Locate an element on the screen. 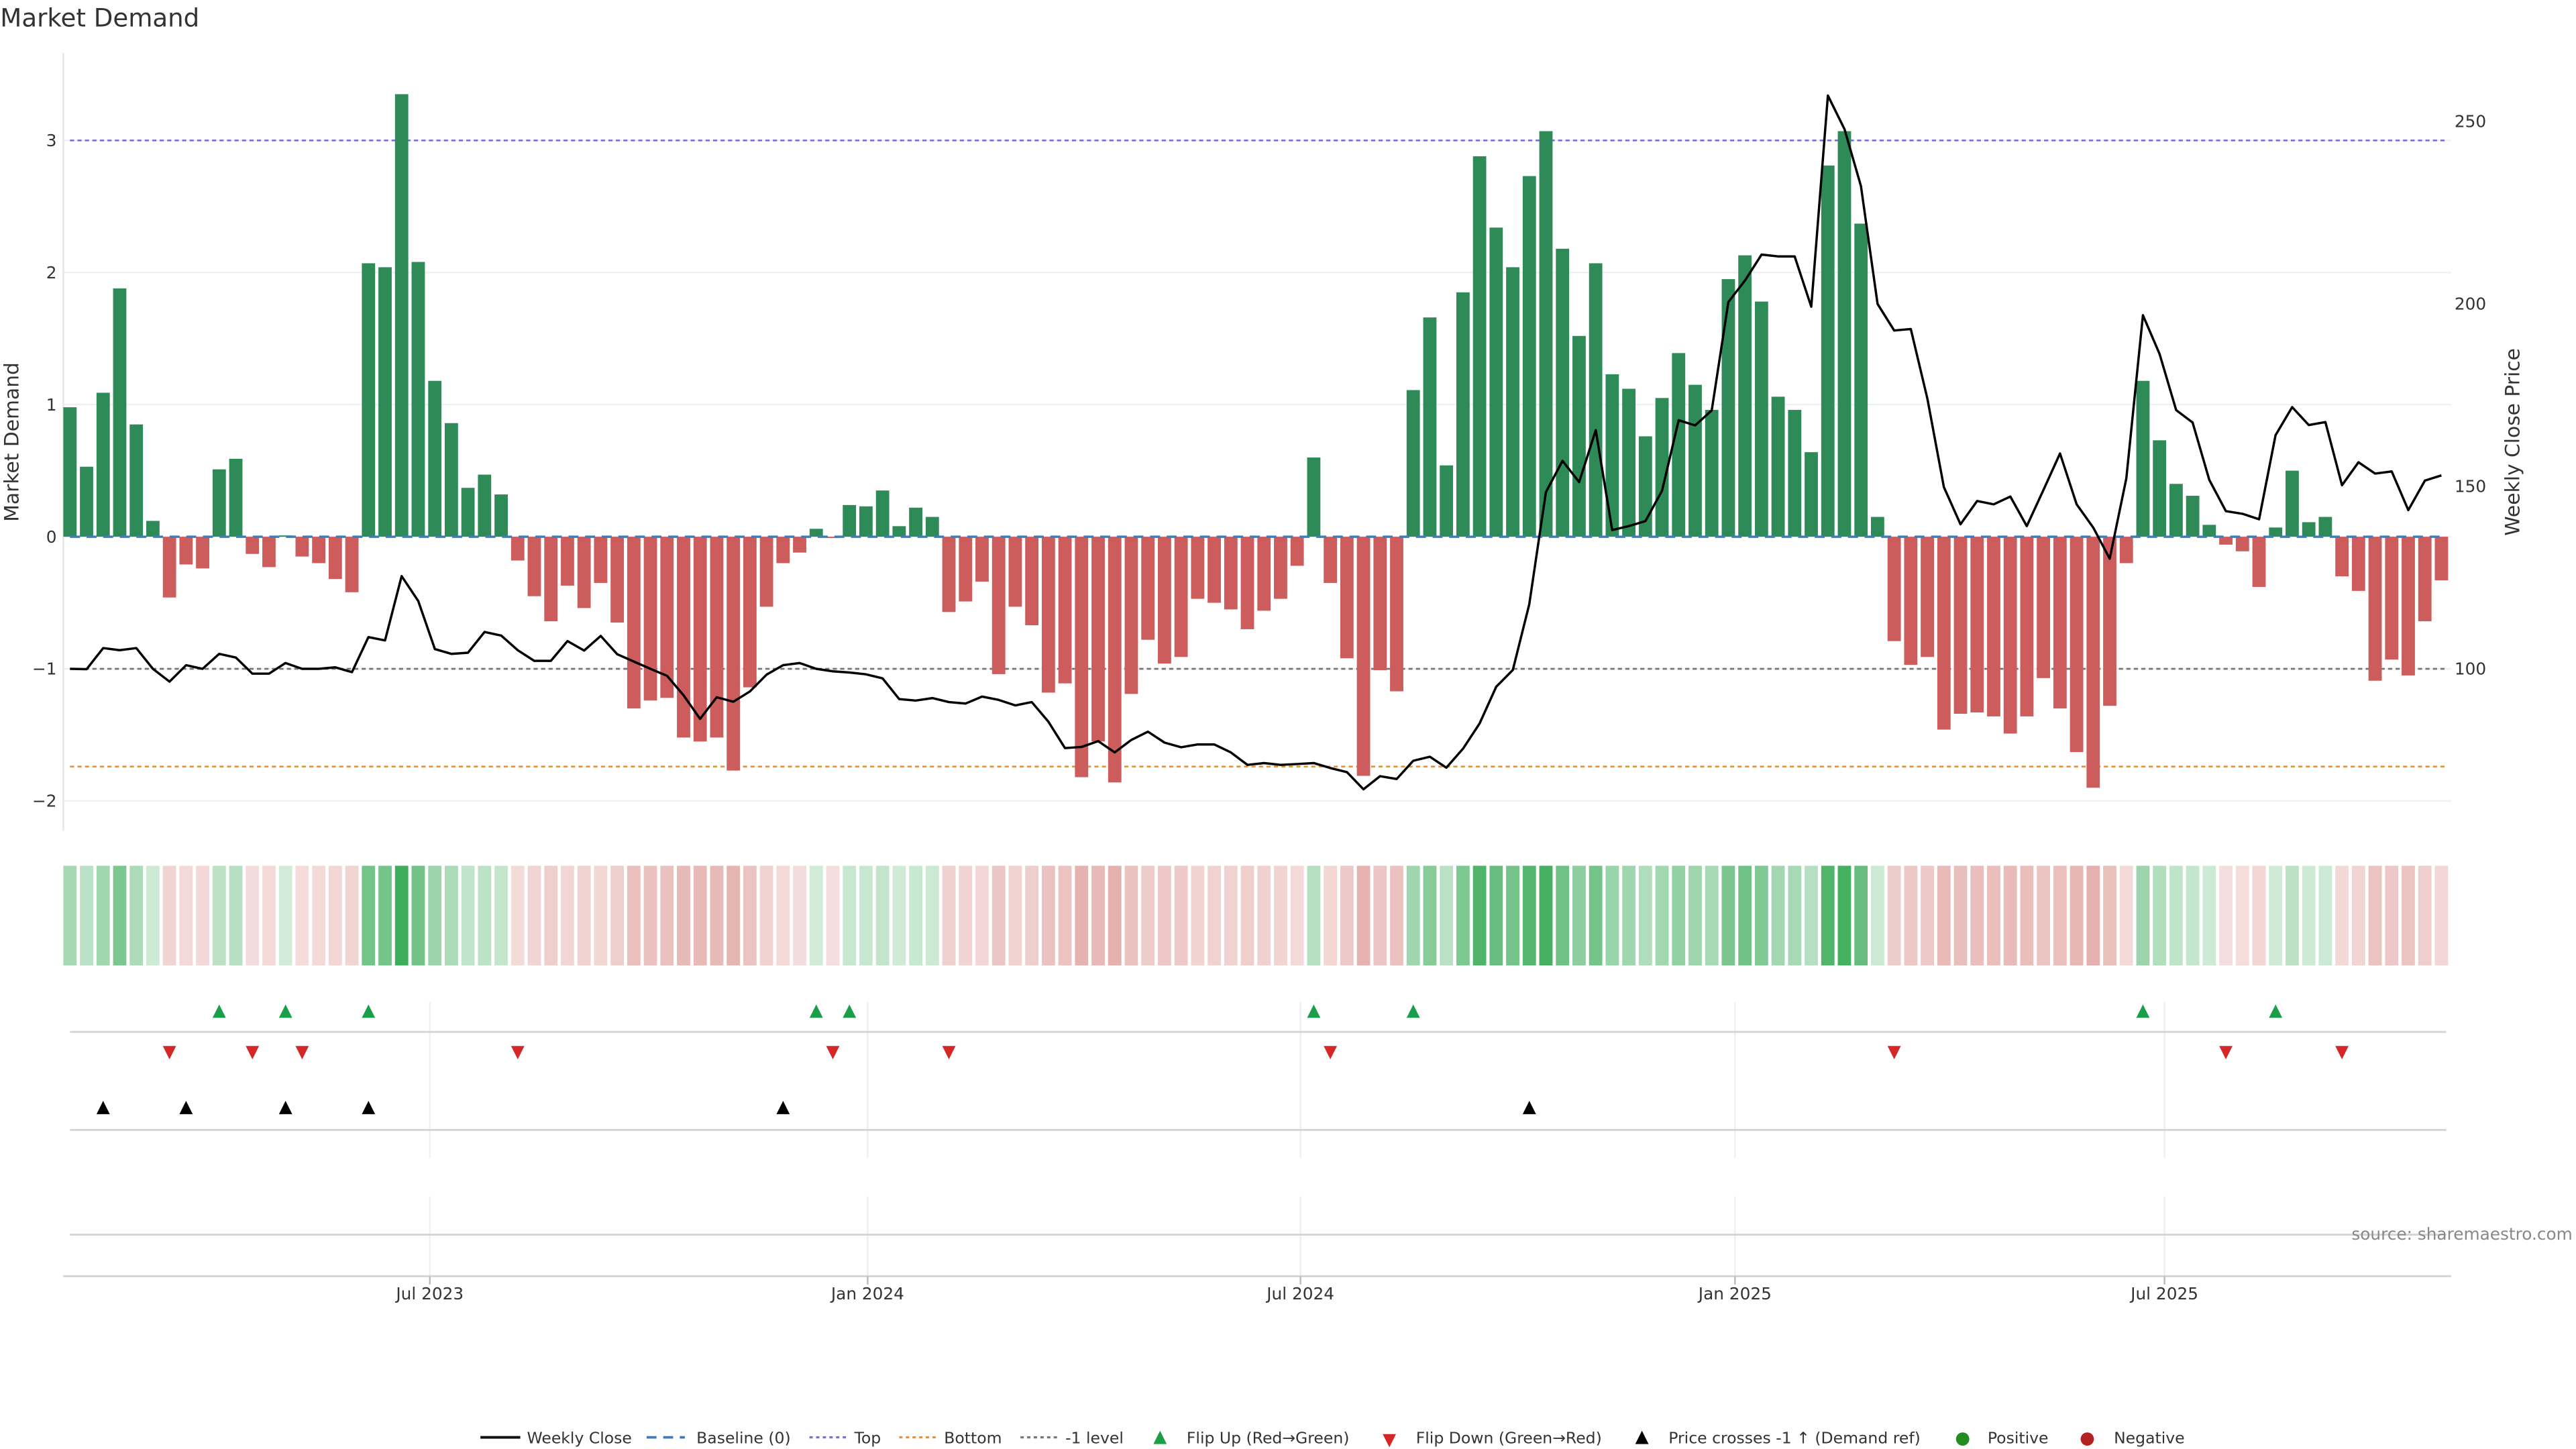  legend-item-bottom: Bottom is located at coordinates (950, 1437).